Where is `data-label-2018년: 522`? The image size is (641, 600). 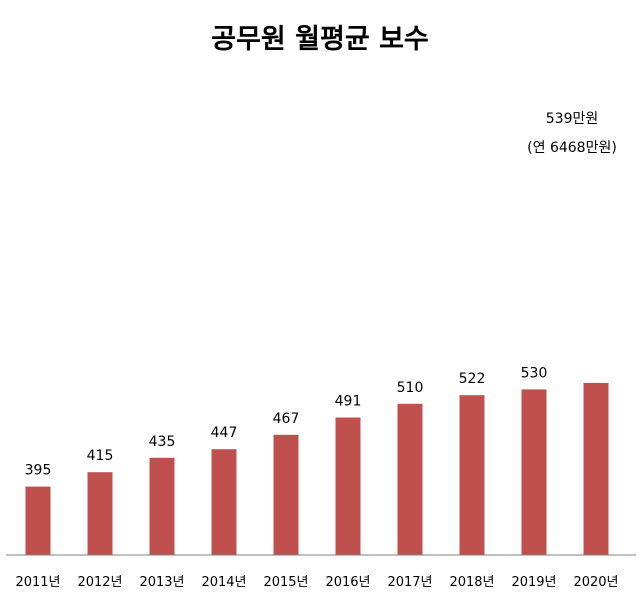
data-label-2018년: 522 is located at coordinates (472, 379).